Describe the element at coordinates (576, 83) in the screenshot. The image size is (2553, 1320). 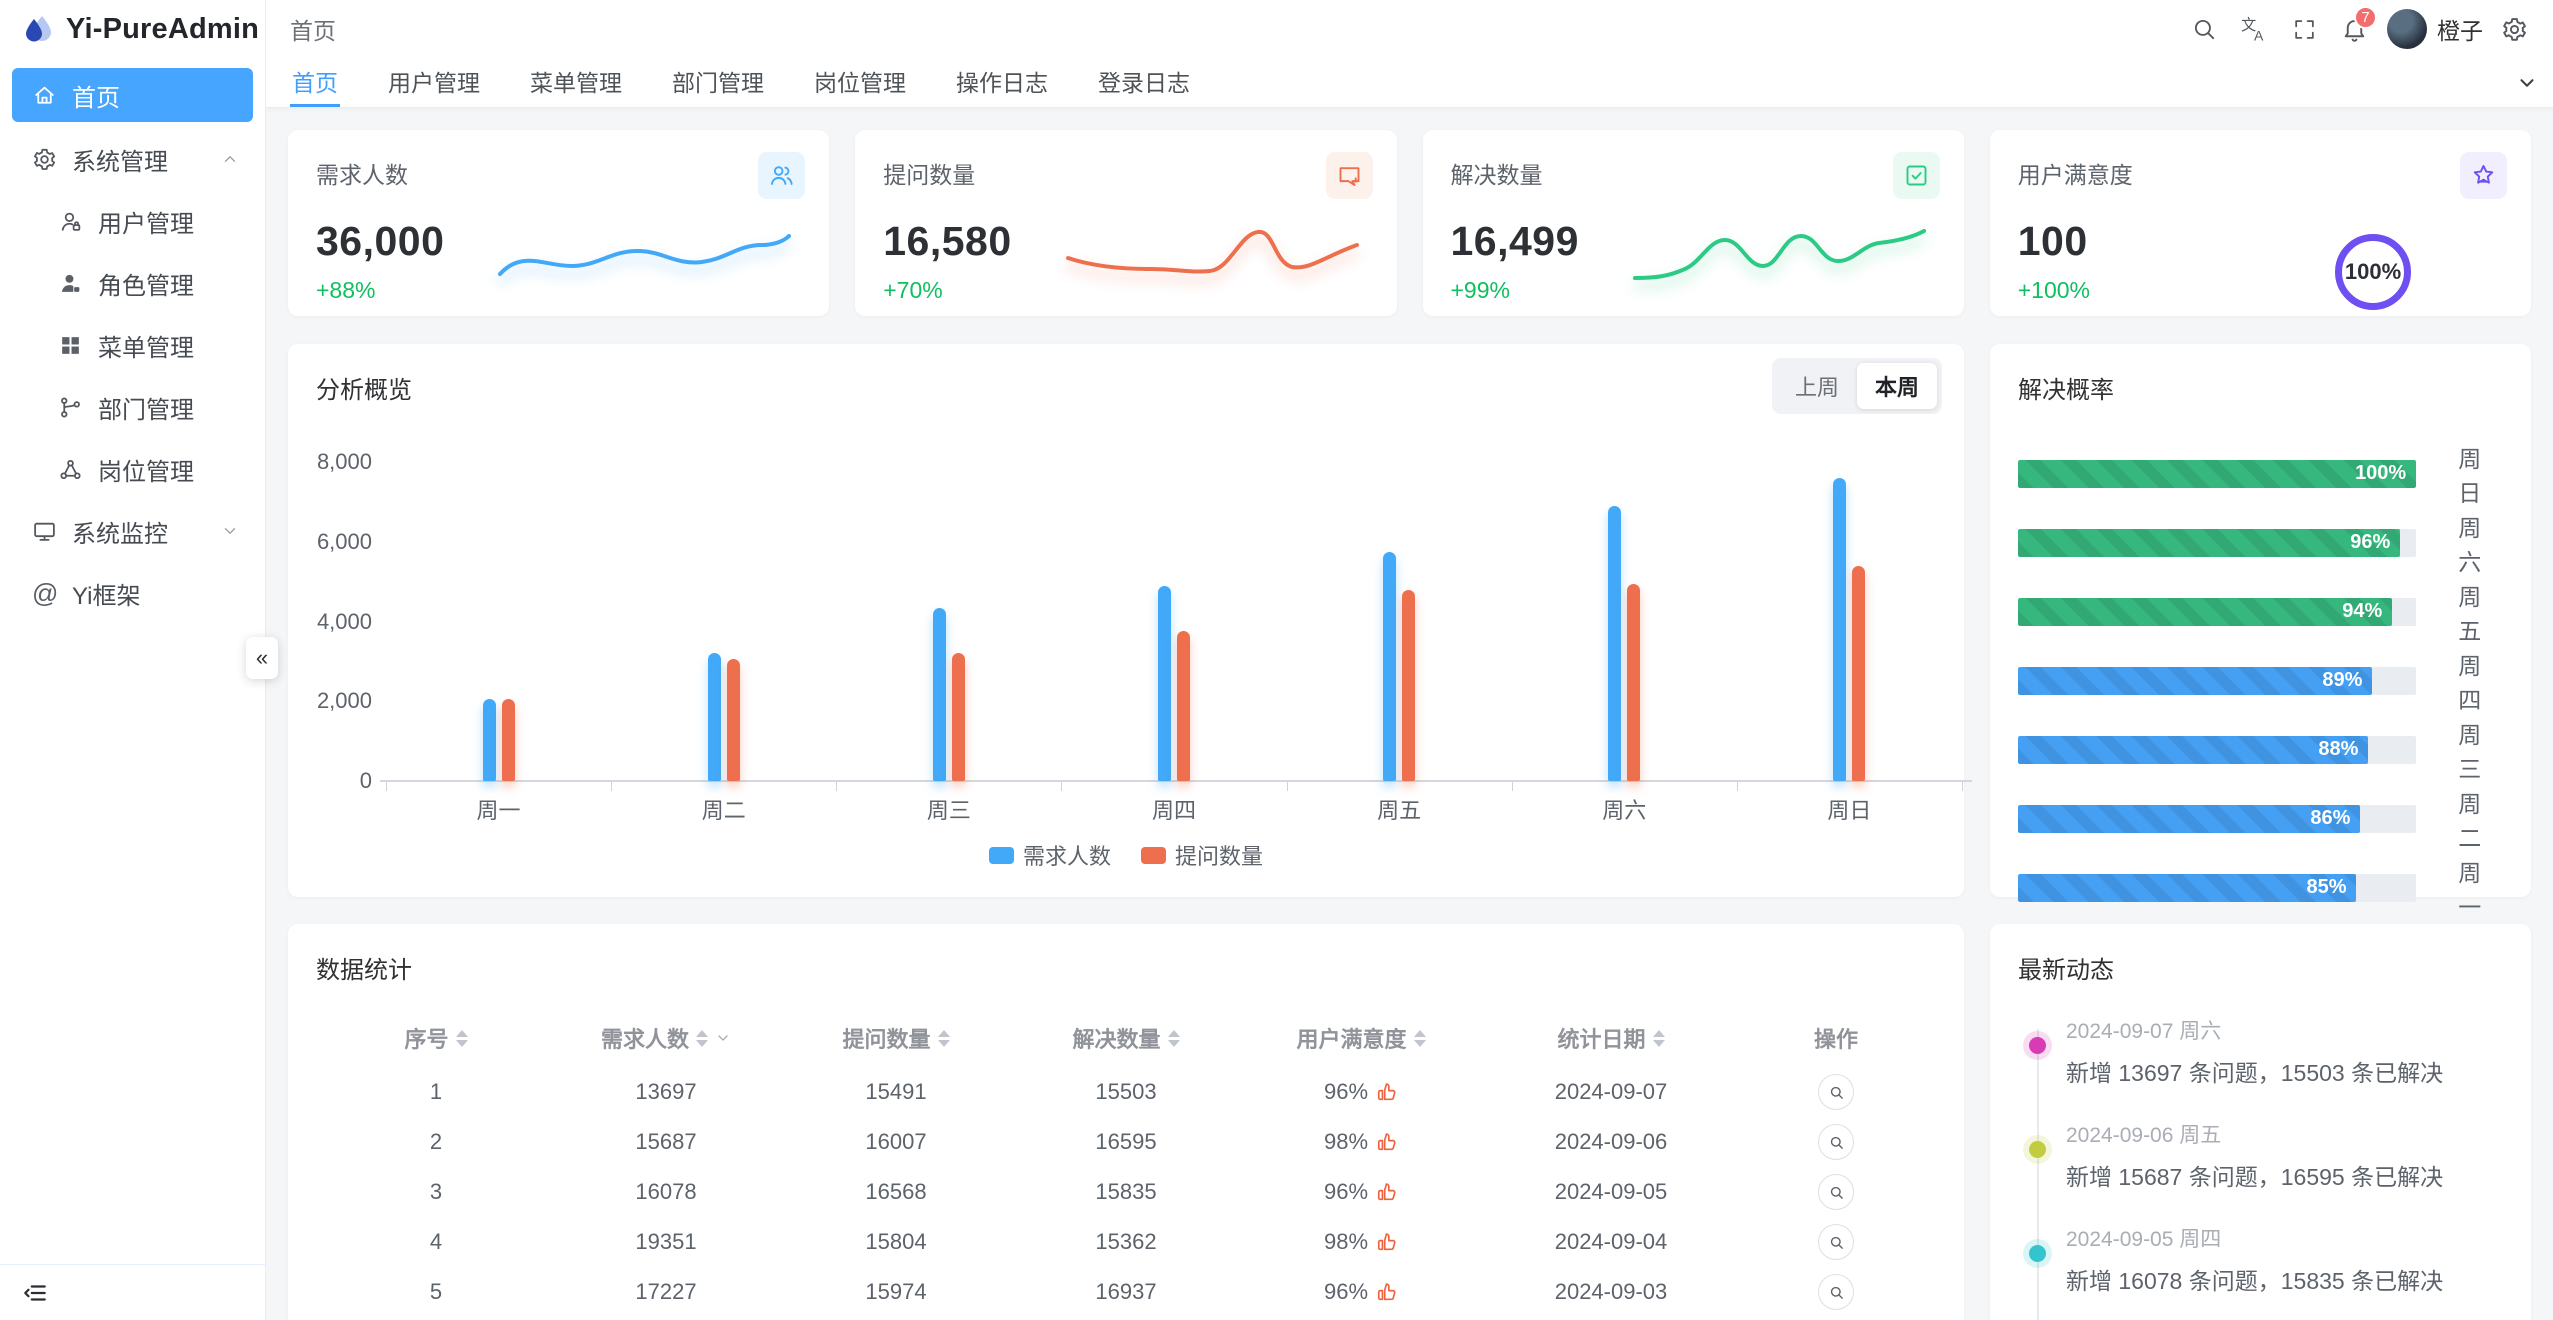
I see `tab-2: 菜单管理` at that location.